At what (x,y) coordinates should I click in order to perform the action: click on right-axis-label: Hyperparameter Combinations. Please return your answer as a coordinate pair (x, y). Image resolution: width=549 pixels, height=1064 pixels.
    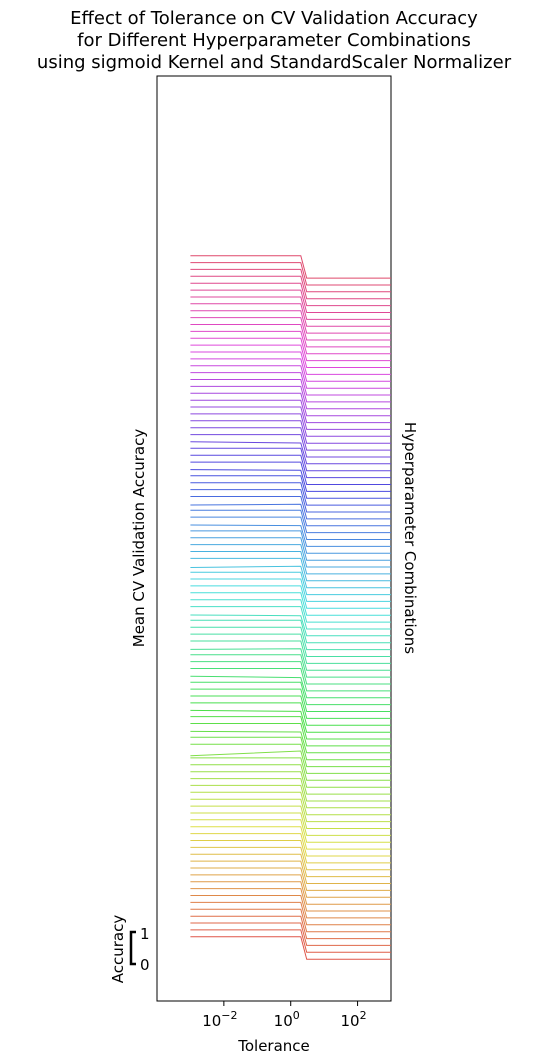
    Looking at the image, I should click on (410, 538).